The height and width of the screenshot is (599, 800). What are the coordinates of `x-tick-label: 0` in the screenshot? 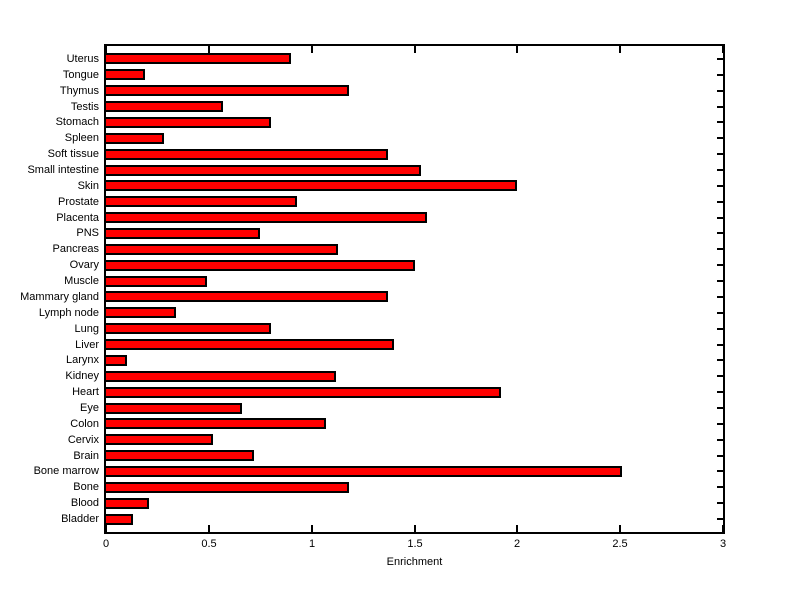 It's located at (106, 544).